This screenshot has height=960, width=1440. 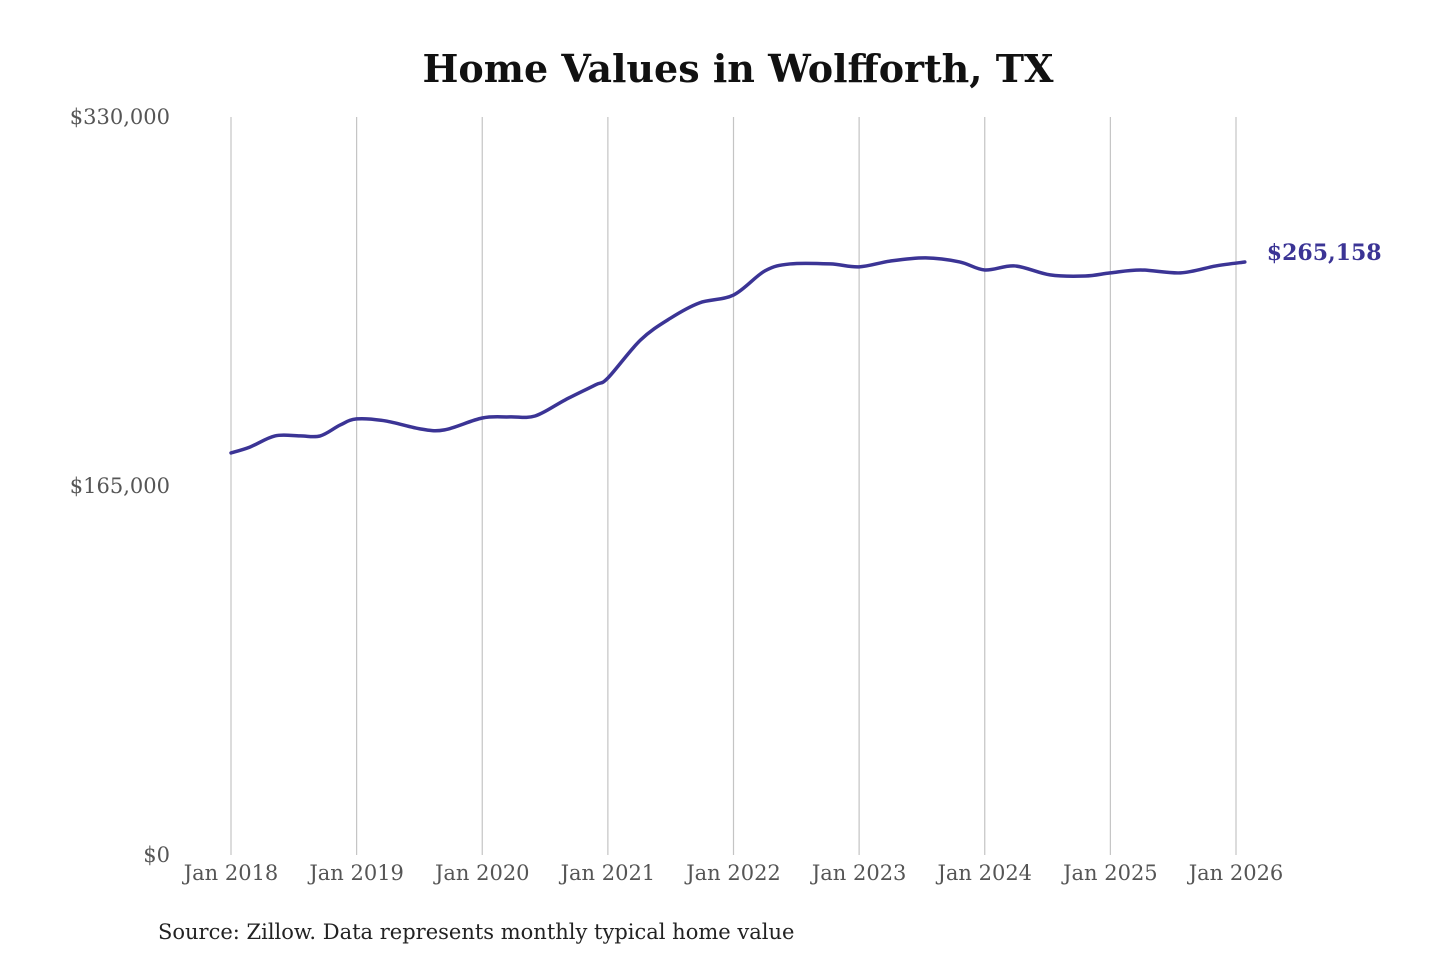 I want to click on end-value-label: $265,158, so click(x=1324, y=253).